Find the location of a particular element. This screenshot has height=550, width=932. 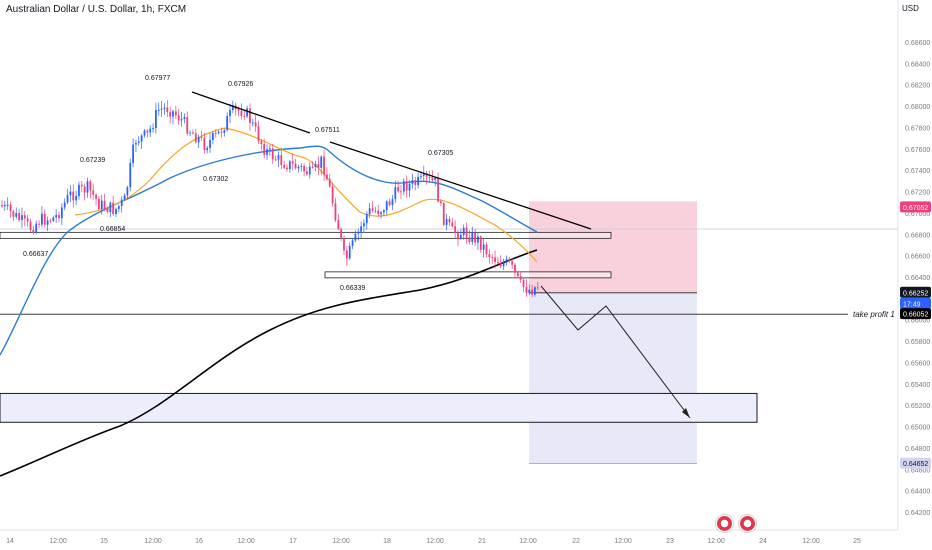

price-tag-take-profit: 0.66052 is located at coordinates (915, 314).